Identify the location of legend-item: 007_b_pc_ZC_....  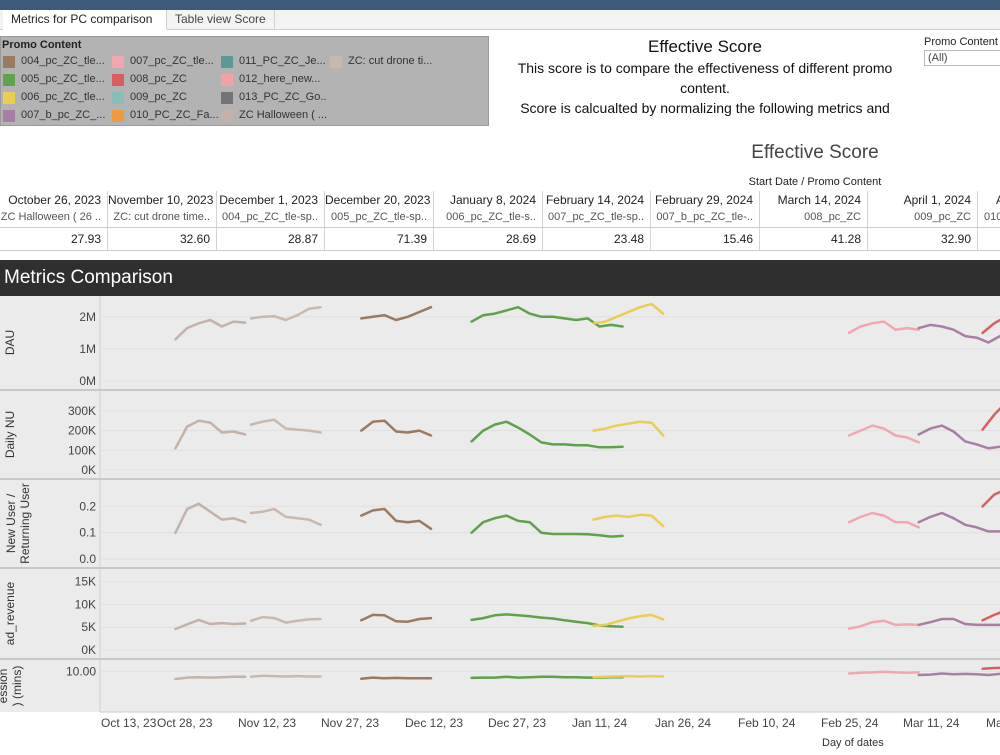
(56, 116).